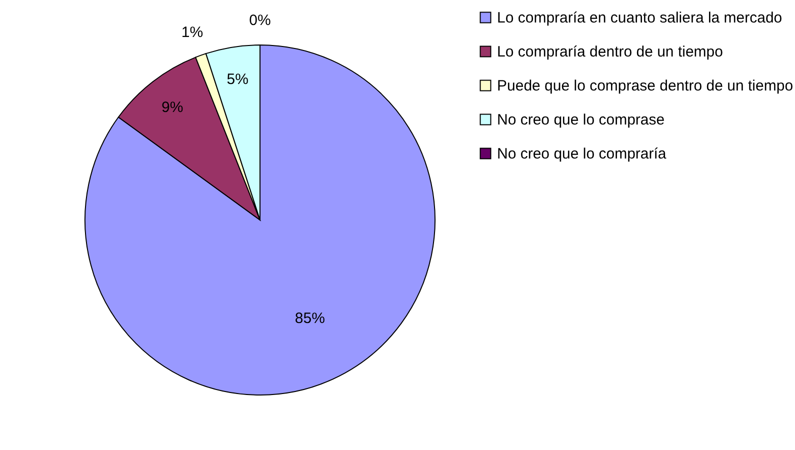 This screenshot has width=795, height=450. I want to click on legend-label: Lo compraría dentro de un tiempo, so click(610, 52).